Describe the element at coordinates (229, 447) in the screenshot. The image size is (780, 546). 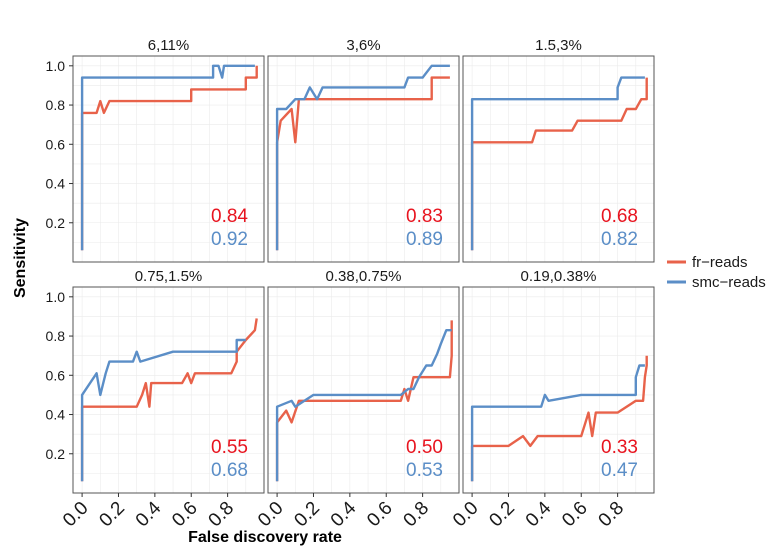
I see `auc-label-fr: 0.55` at that location.